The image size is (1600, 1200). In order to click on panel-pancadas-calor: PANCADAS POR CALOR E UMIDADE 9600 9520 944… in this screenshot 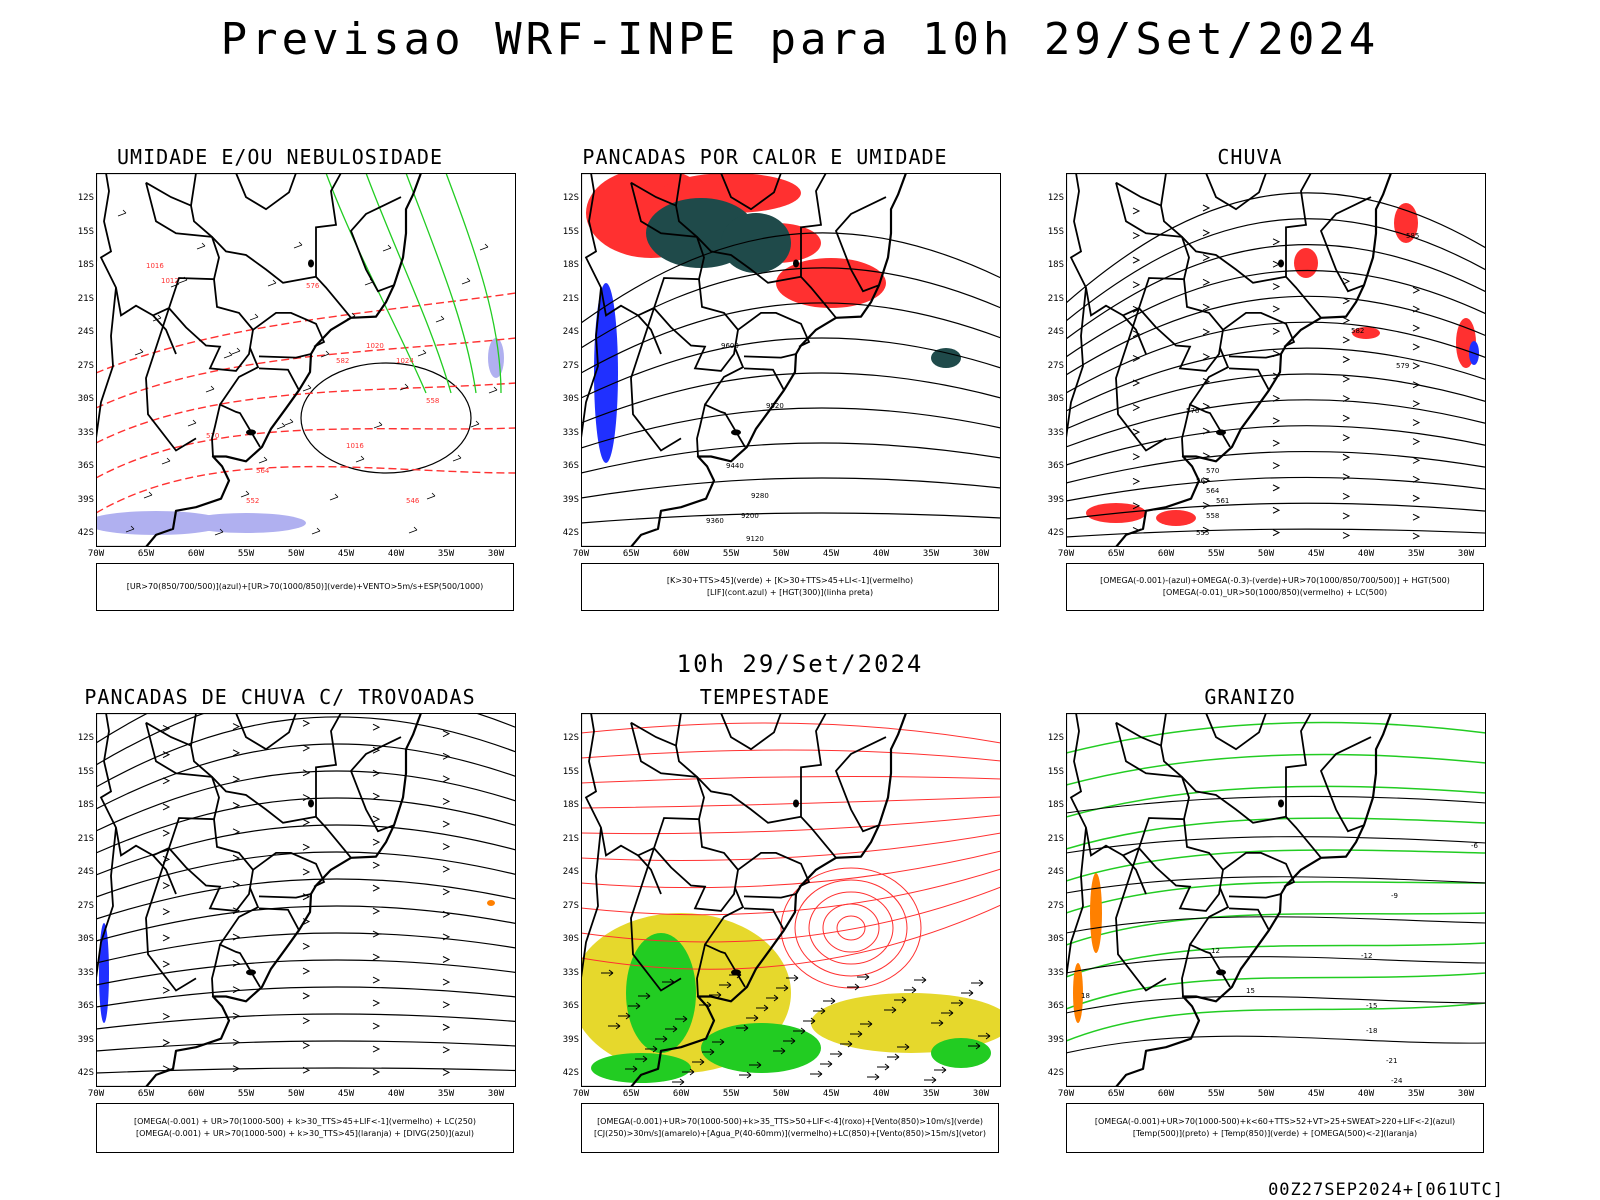, I will do `click(765, 378)`.